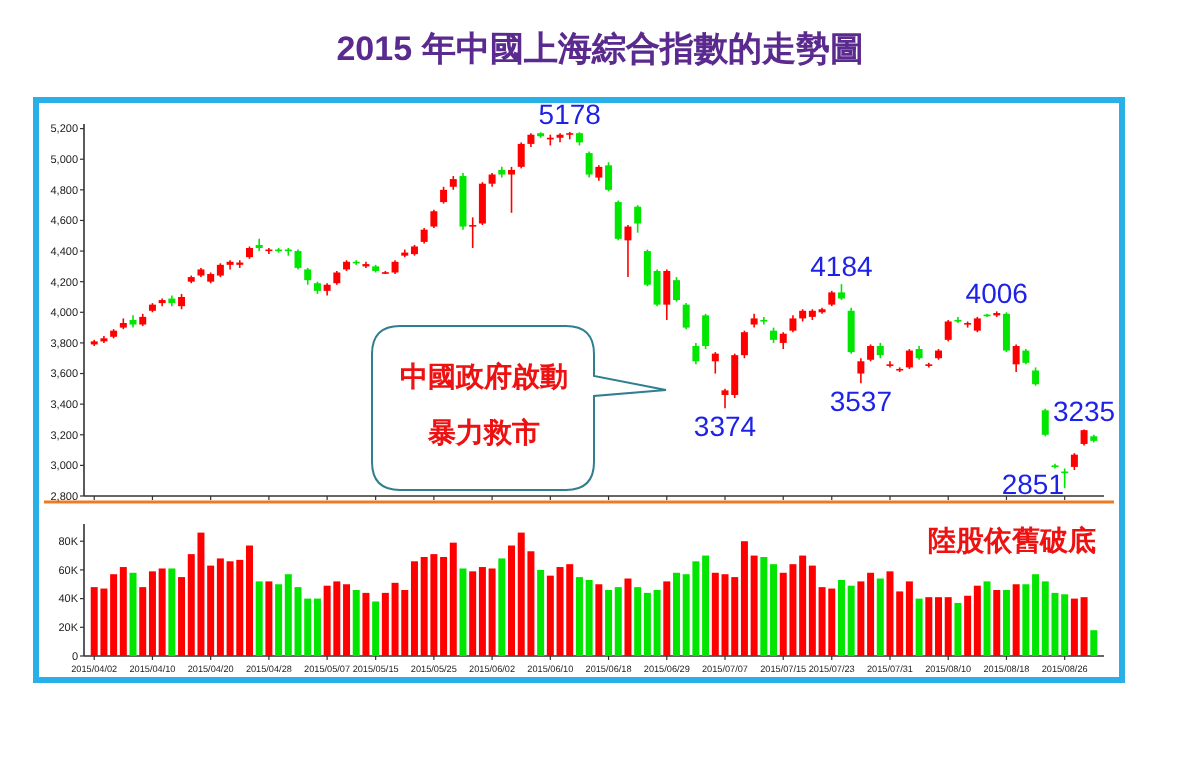 Image resolution: width=1200 pixels, height=762 pixels. I want to click on annotation: 3374, so click(725, 426).